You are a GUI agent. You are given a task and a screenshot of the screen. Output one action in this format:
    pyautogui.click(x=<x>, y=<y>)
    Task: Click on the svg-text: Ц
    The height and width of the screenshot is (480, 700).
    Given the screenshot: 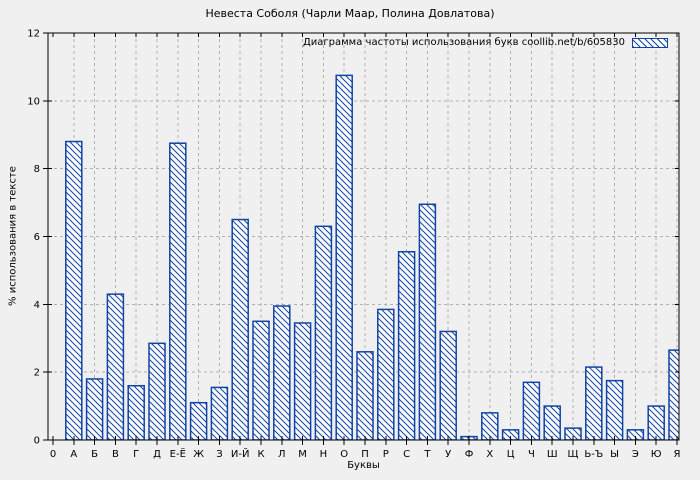 What is the action you would take?
    pyautogui.click(x=511, y=454)
    